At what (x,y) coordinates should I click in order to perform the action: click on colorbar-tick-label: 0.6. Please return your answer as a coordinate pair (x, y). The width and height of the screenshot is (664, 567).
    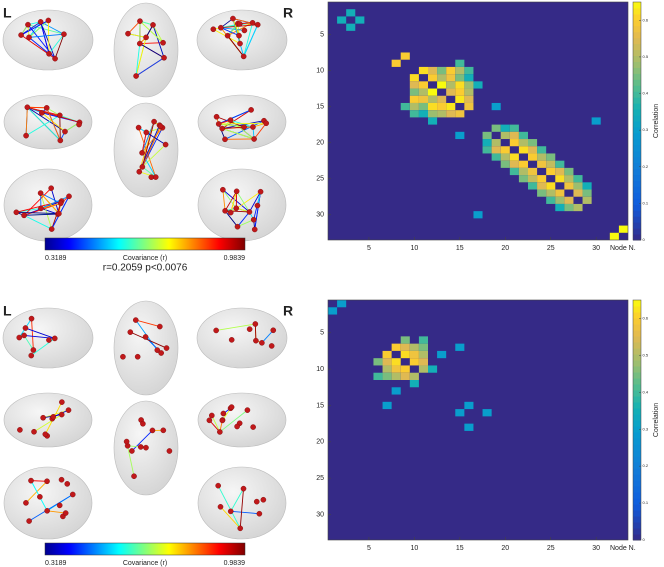
    Looking at the image, I should click on (646, 19).